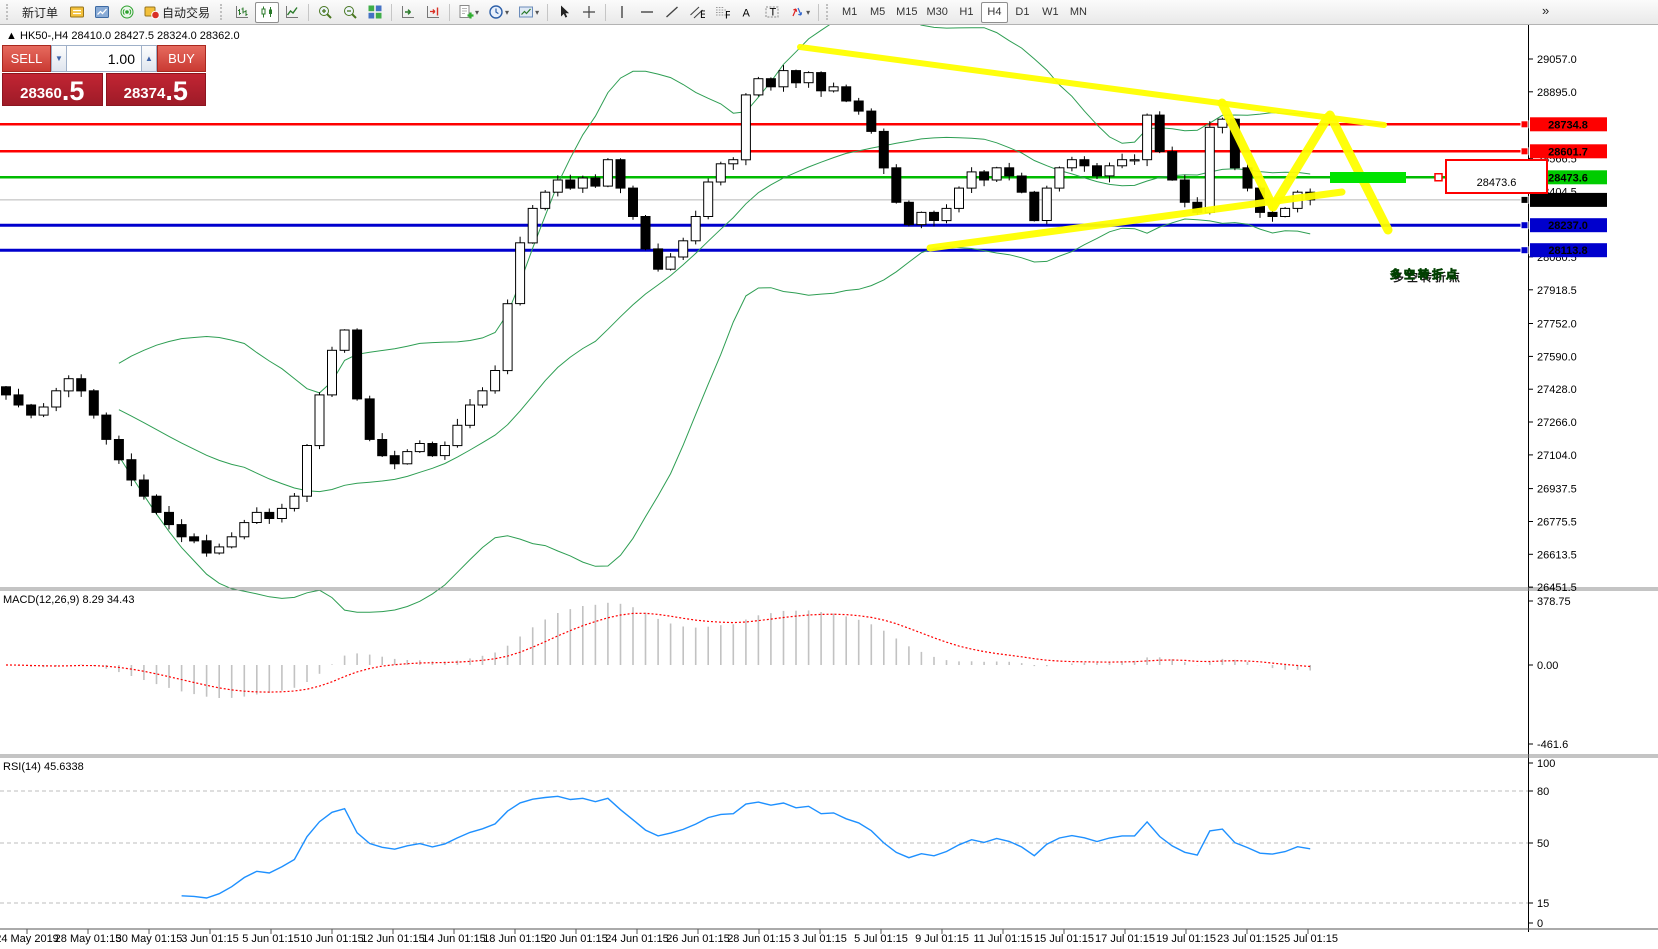  What do you see at coordinates (647, 12) in the screenshot?
I see `horizontal-line-button` at bounding box center [647, 12].